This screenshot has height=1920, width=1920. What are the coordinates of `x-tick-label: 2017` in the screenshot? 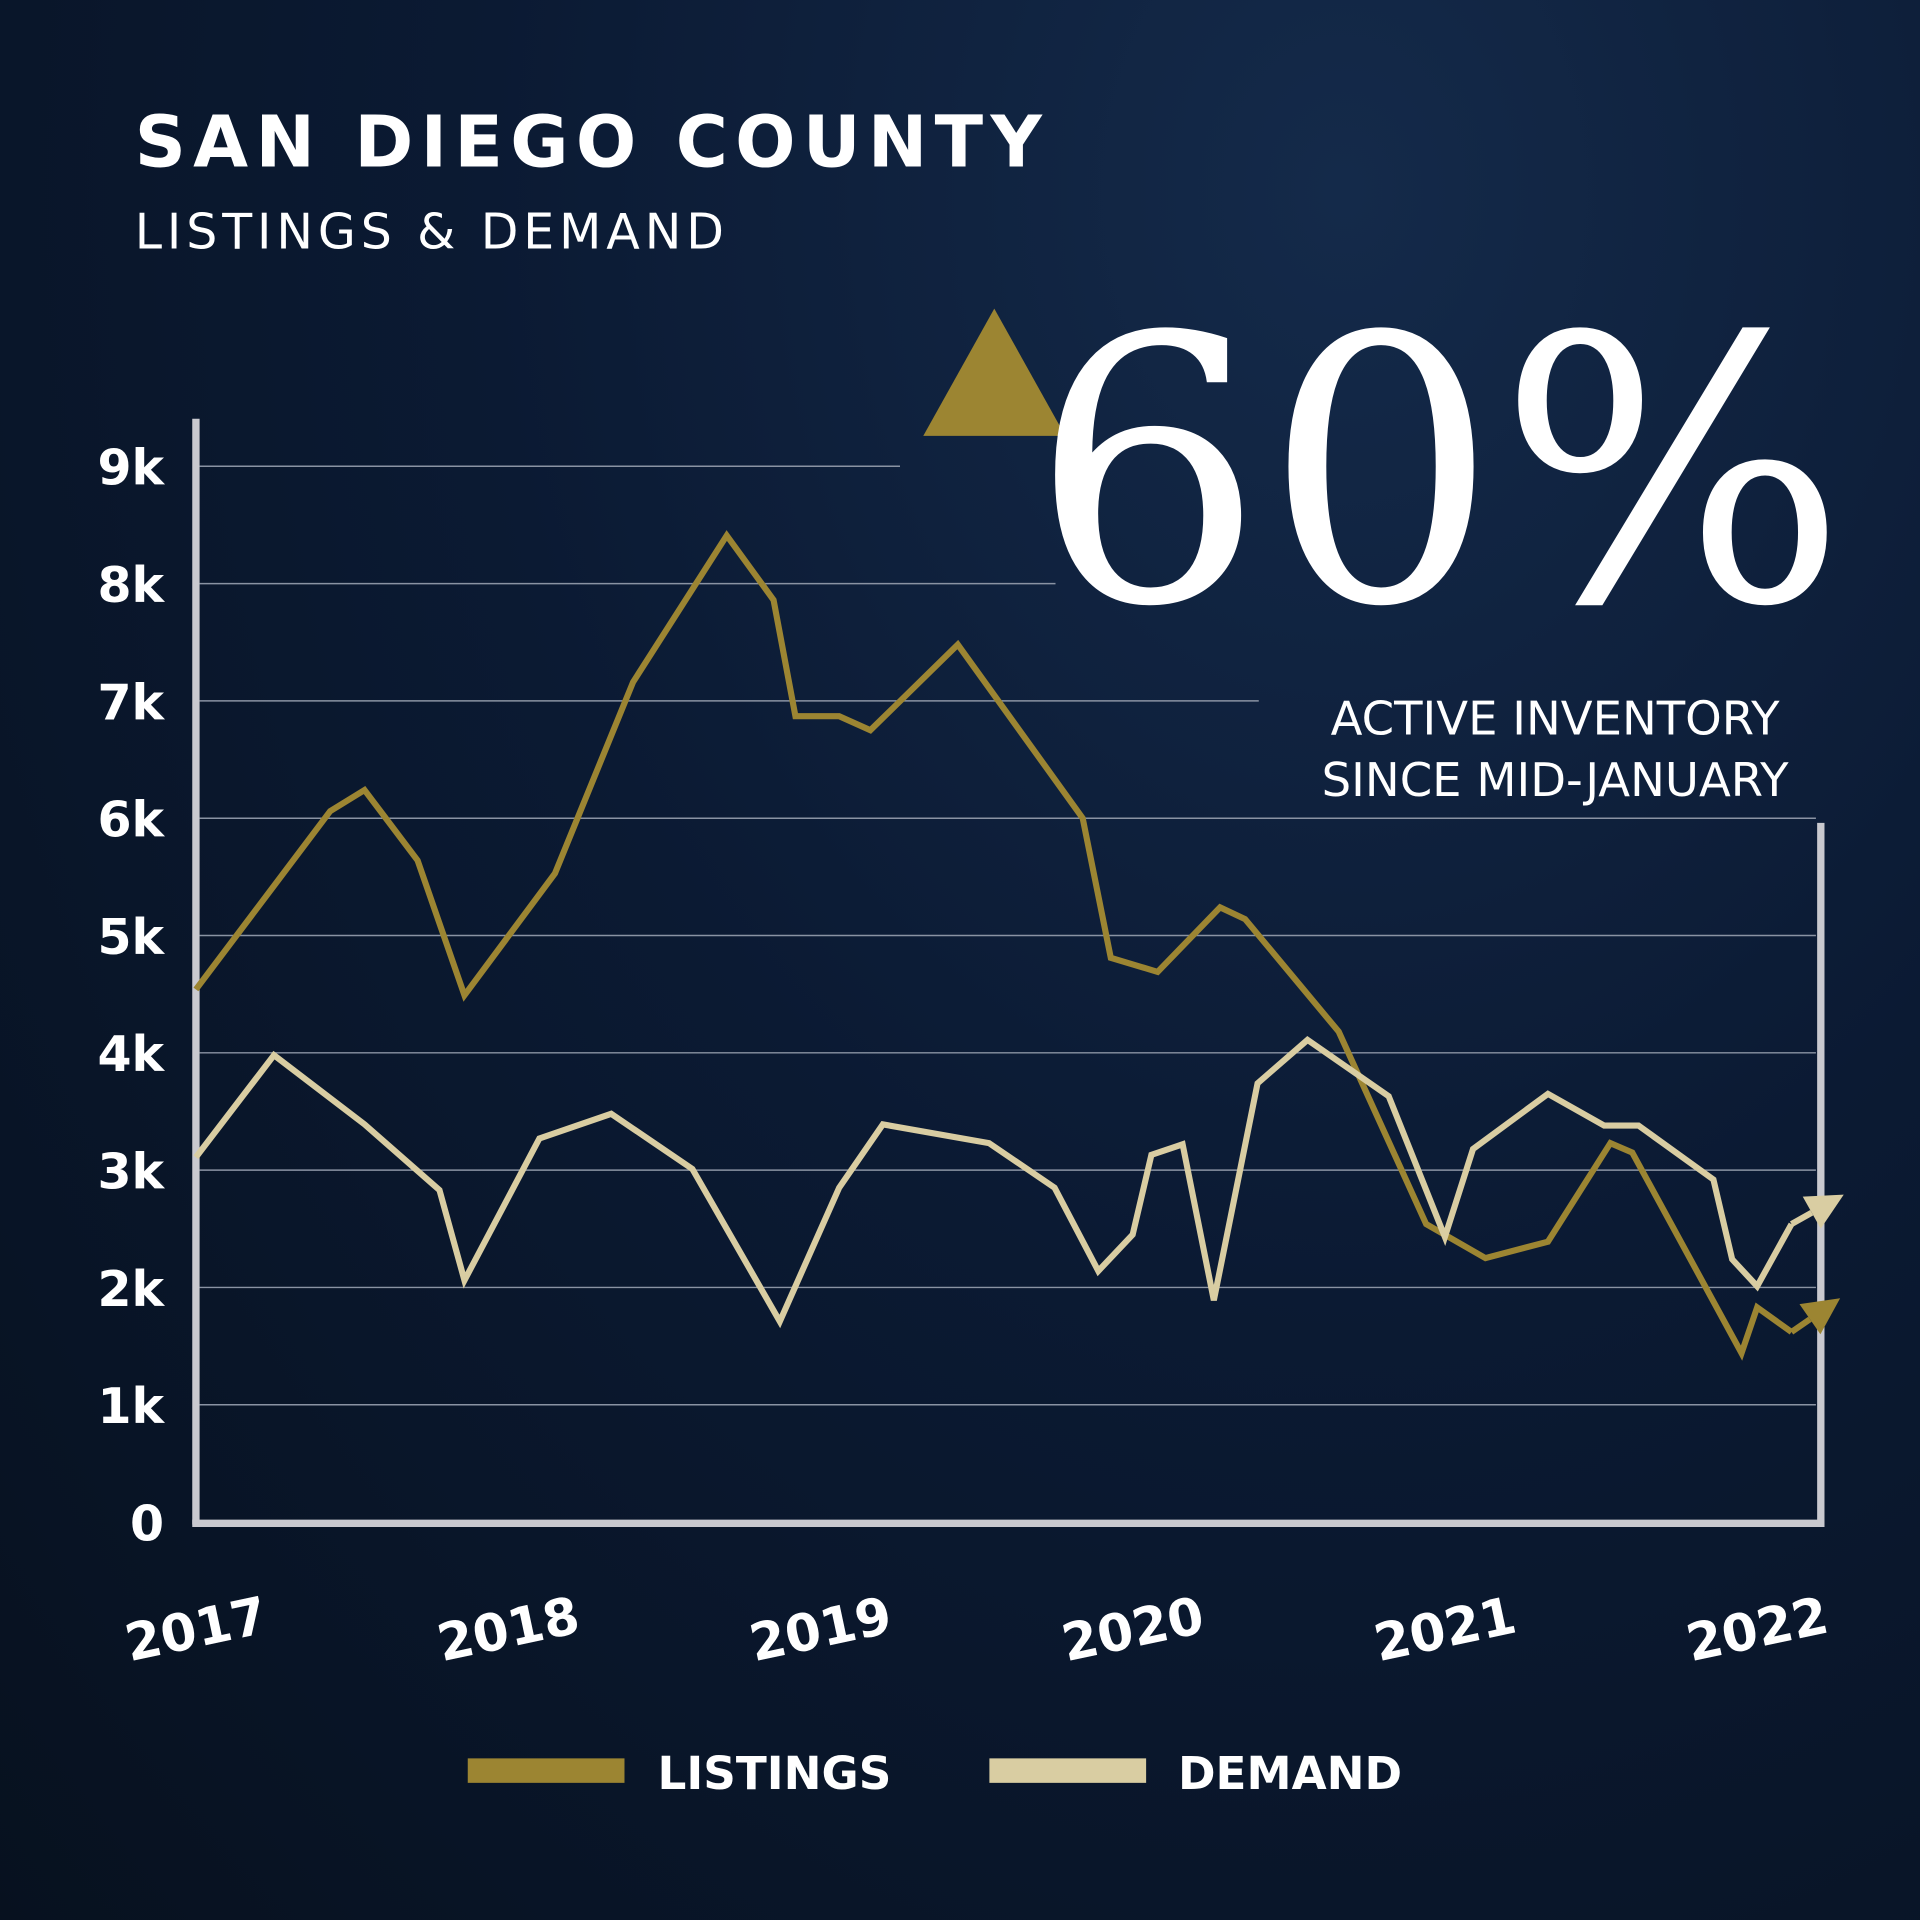 It's located at (196, 1630).